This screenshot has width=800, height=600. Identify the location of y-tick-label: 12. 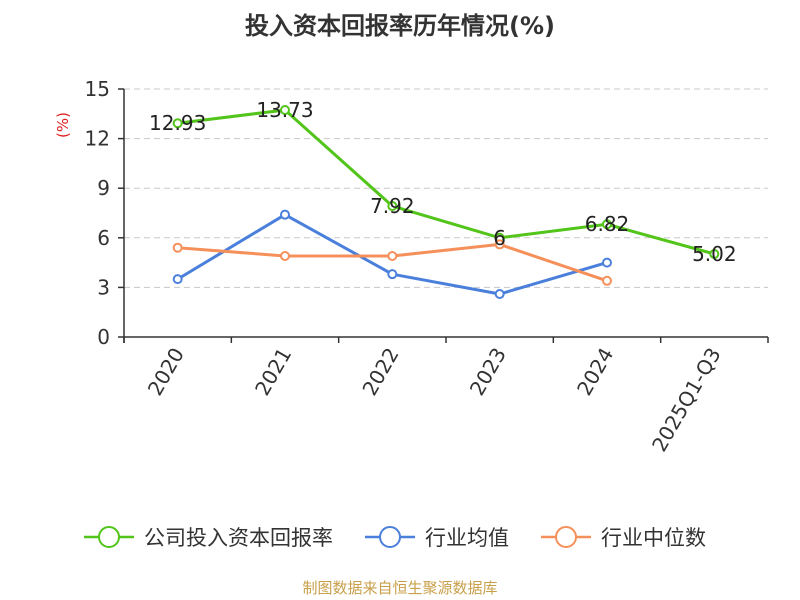
(97, 139).